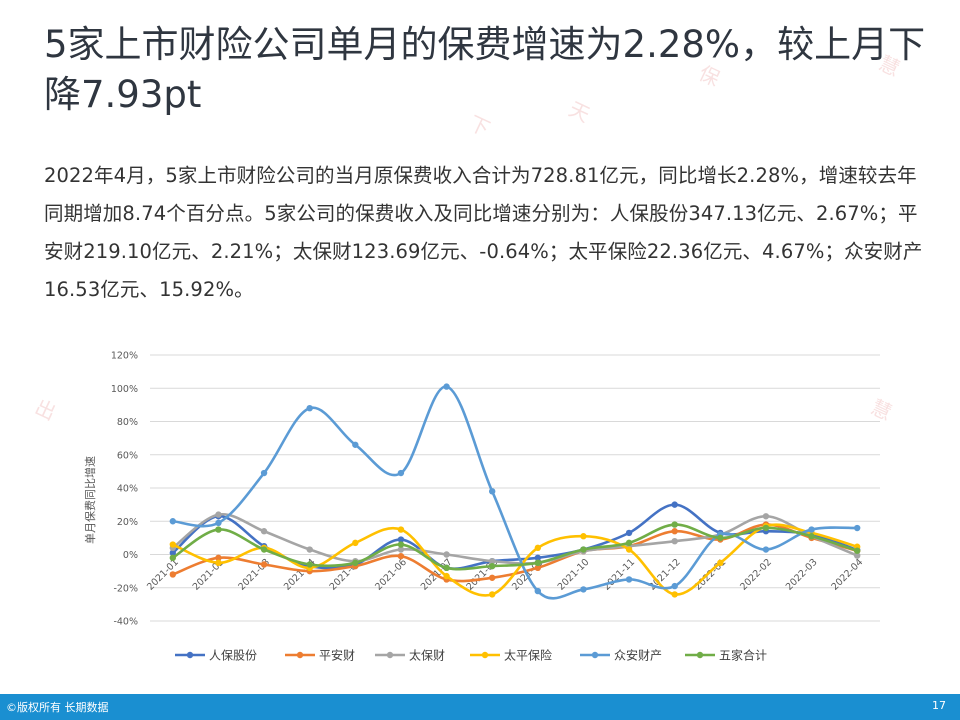  I want to click on legend-item: 人保股份, so click(216, 656).